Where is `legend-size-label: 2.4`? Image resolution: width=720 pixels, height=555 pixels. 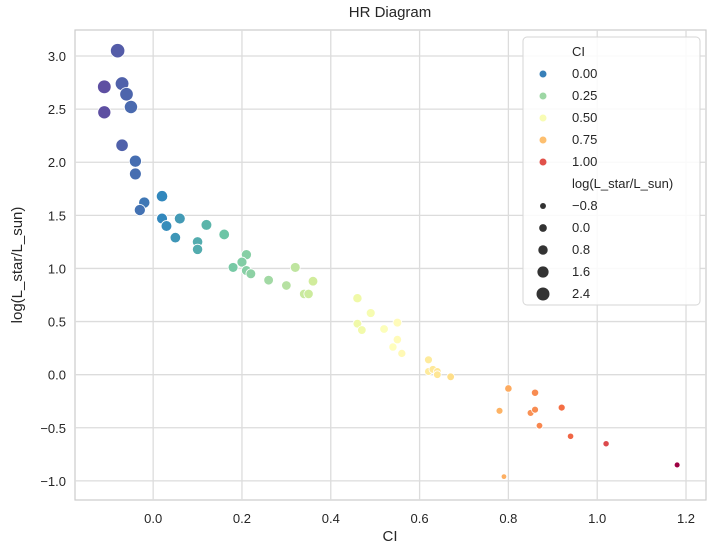
legend-size-label: 2.4 is located at coordinates (581, 293).